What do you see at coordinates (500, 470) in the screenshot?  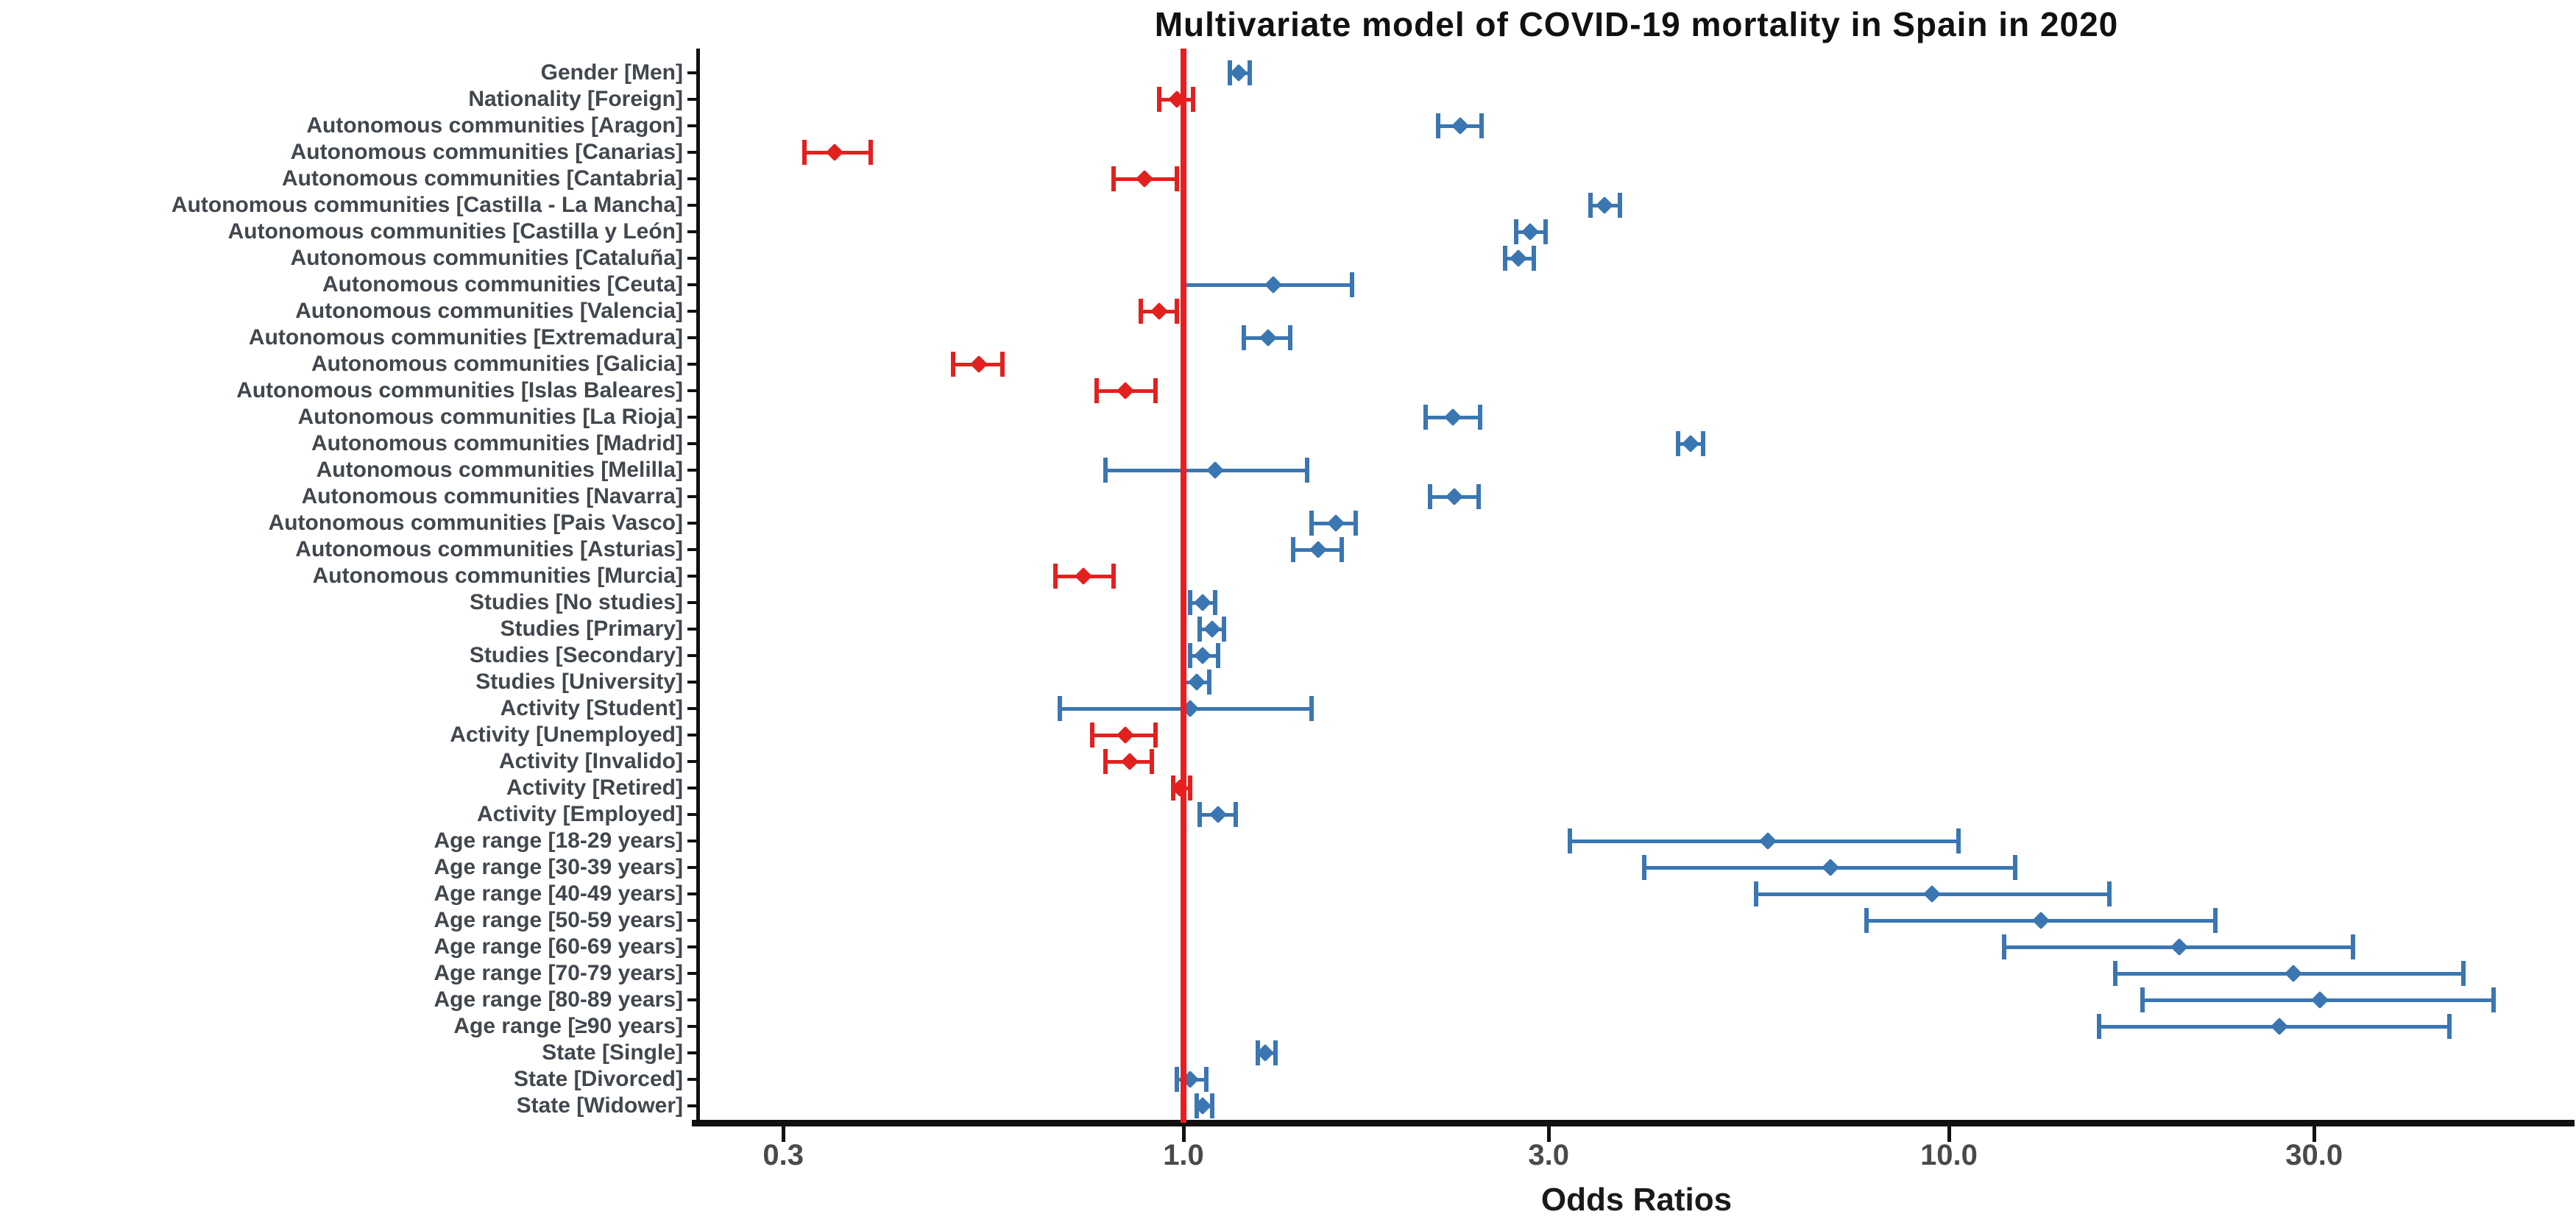 I see `y-axis-label: Autonomous communities [Melilla]` at bounding box center [500, 470].